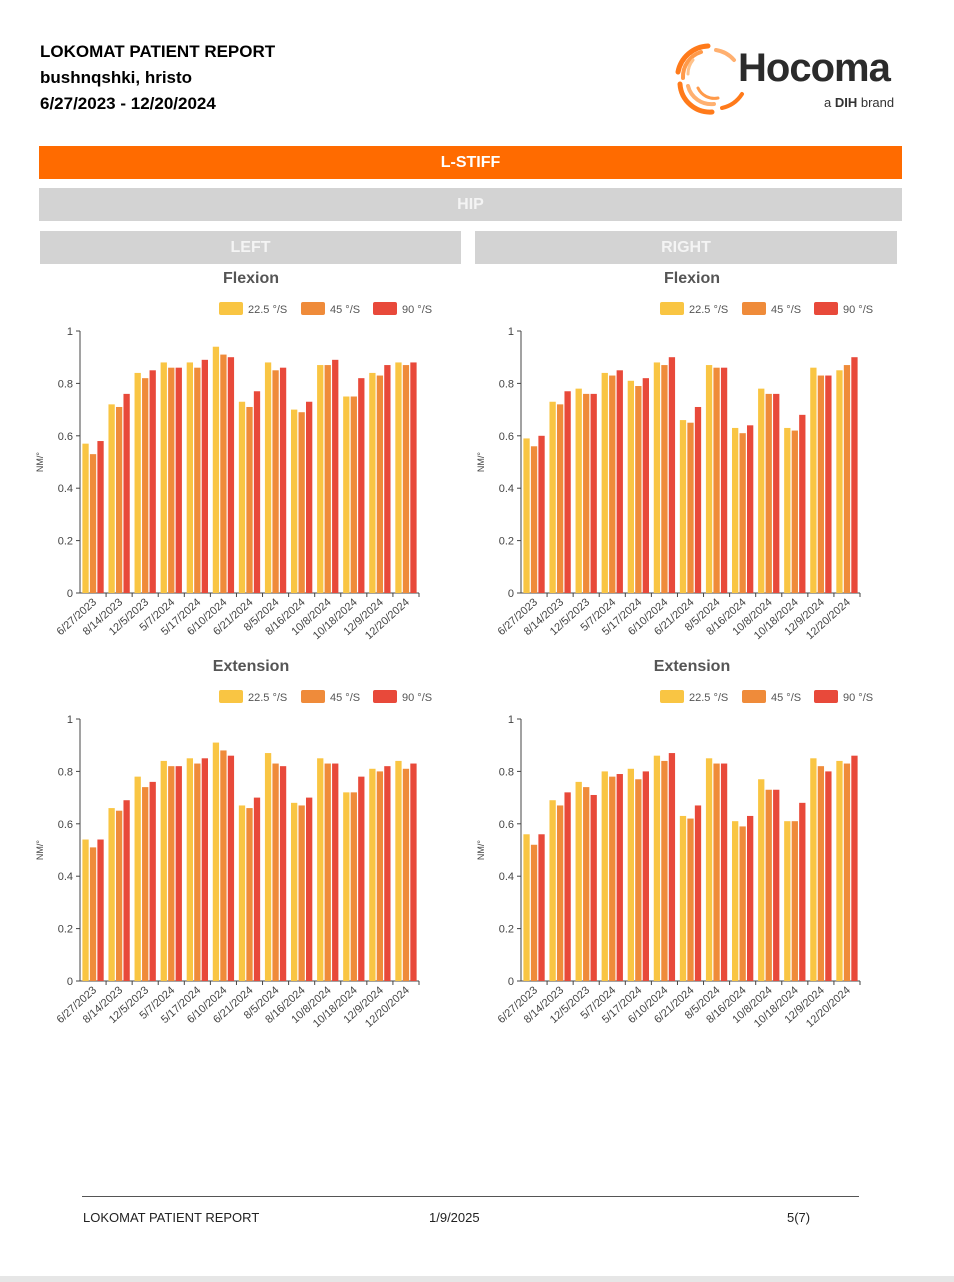 Image resolution: width=954 pixels, height=1282 pixels. Describe the element at coordinates (250, 278) in the screenshot. I see `chart-title: Flexion` at that location.